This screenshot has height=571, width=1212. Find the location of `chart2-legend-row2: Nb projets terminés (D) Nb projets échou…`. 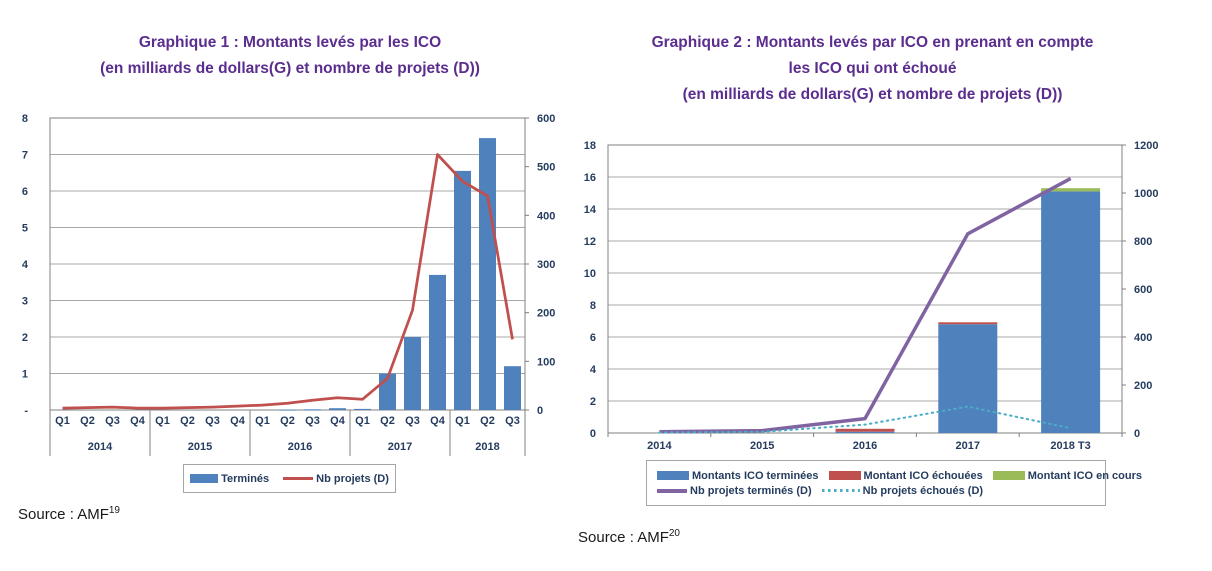

chart2-legend-row2: Nb projets terminés (D) Nb projets échou… is located at coordinates (820, 491).